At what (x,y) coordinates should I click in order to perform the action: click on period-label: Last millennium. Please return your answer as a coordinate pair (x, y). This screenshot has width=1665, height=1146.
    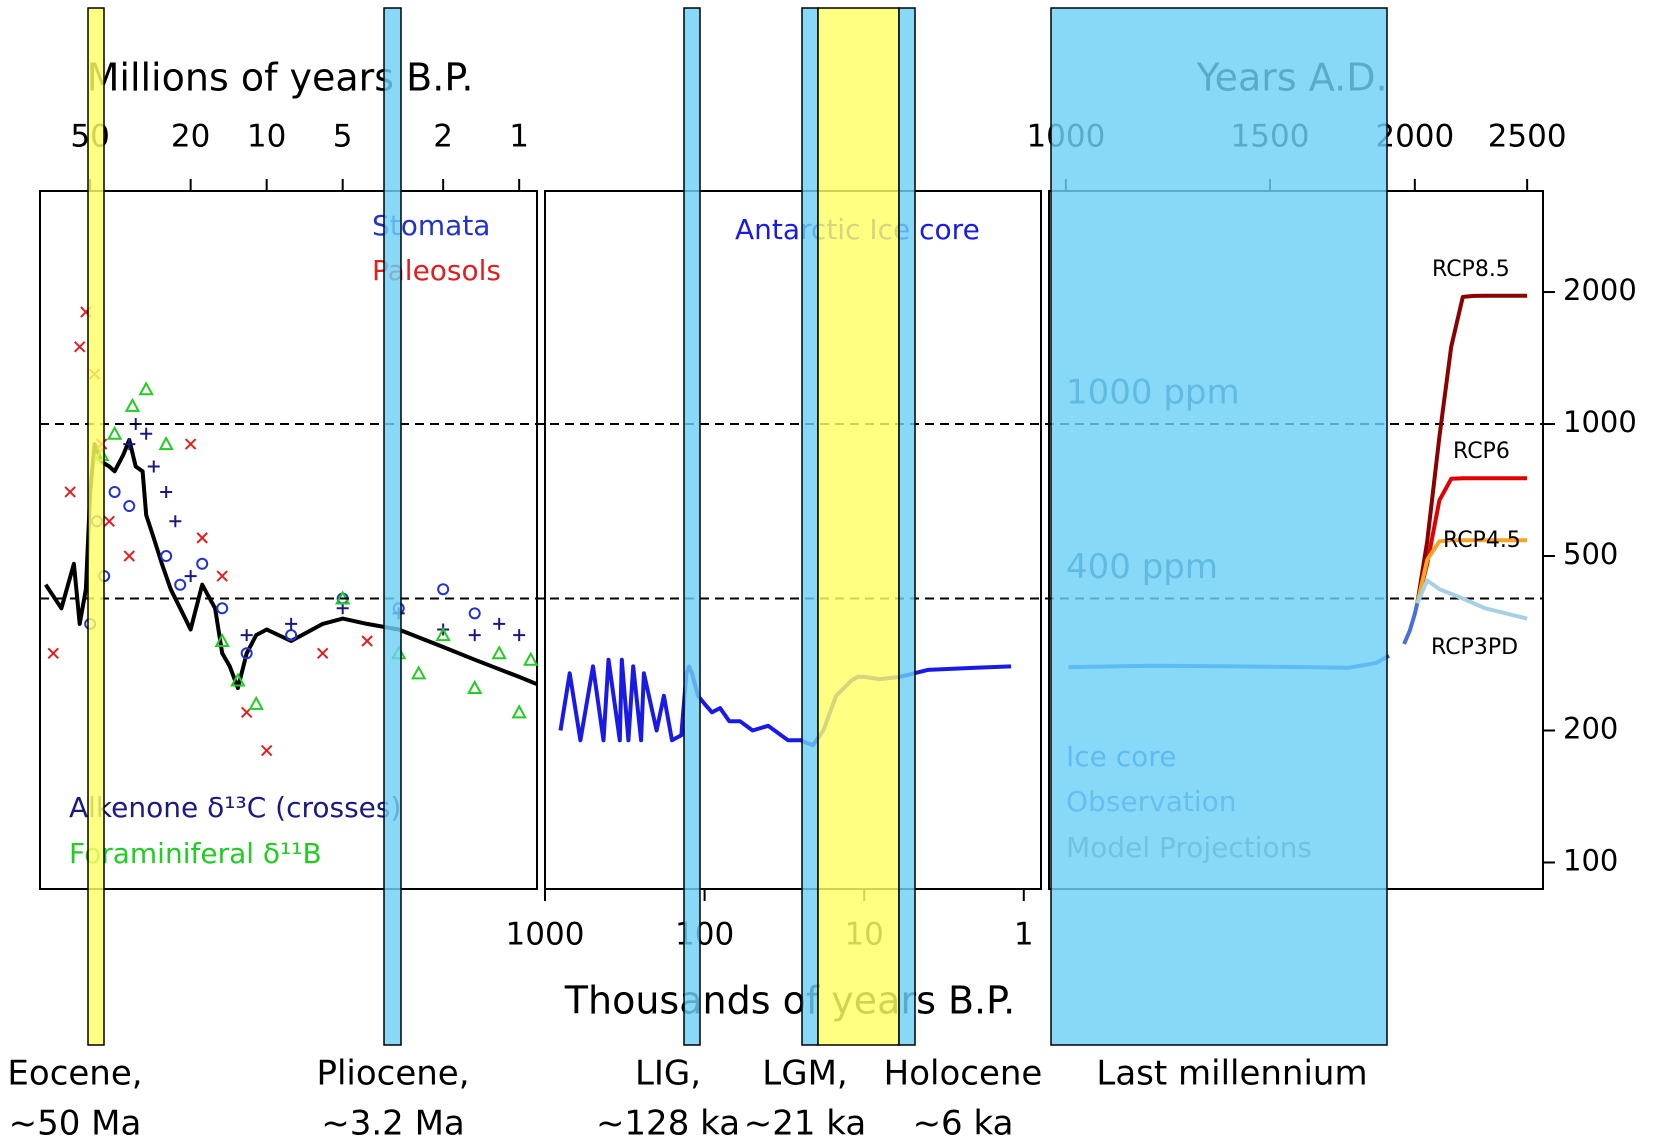
    Looking at the image, I should click on (1231, 1074).